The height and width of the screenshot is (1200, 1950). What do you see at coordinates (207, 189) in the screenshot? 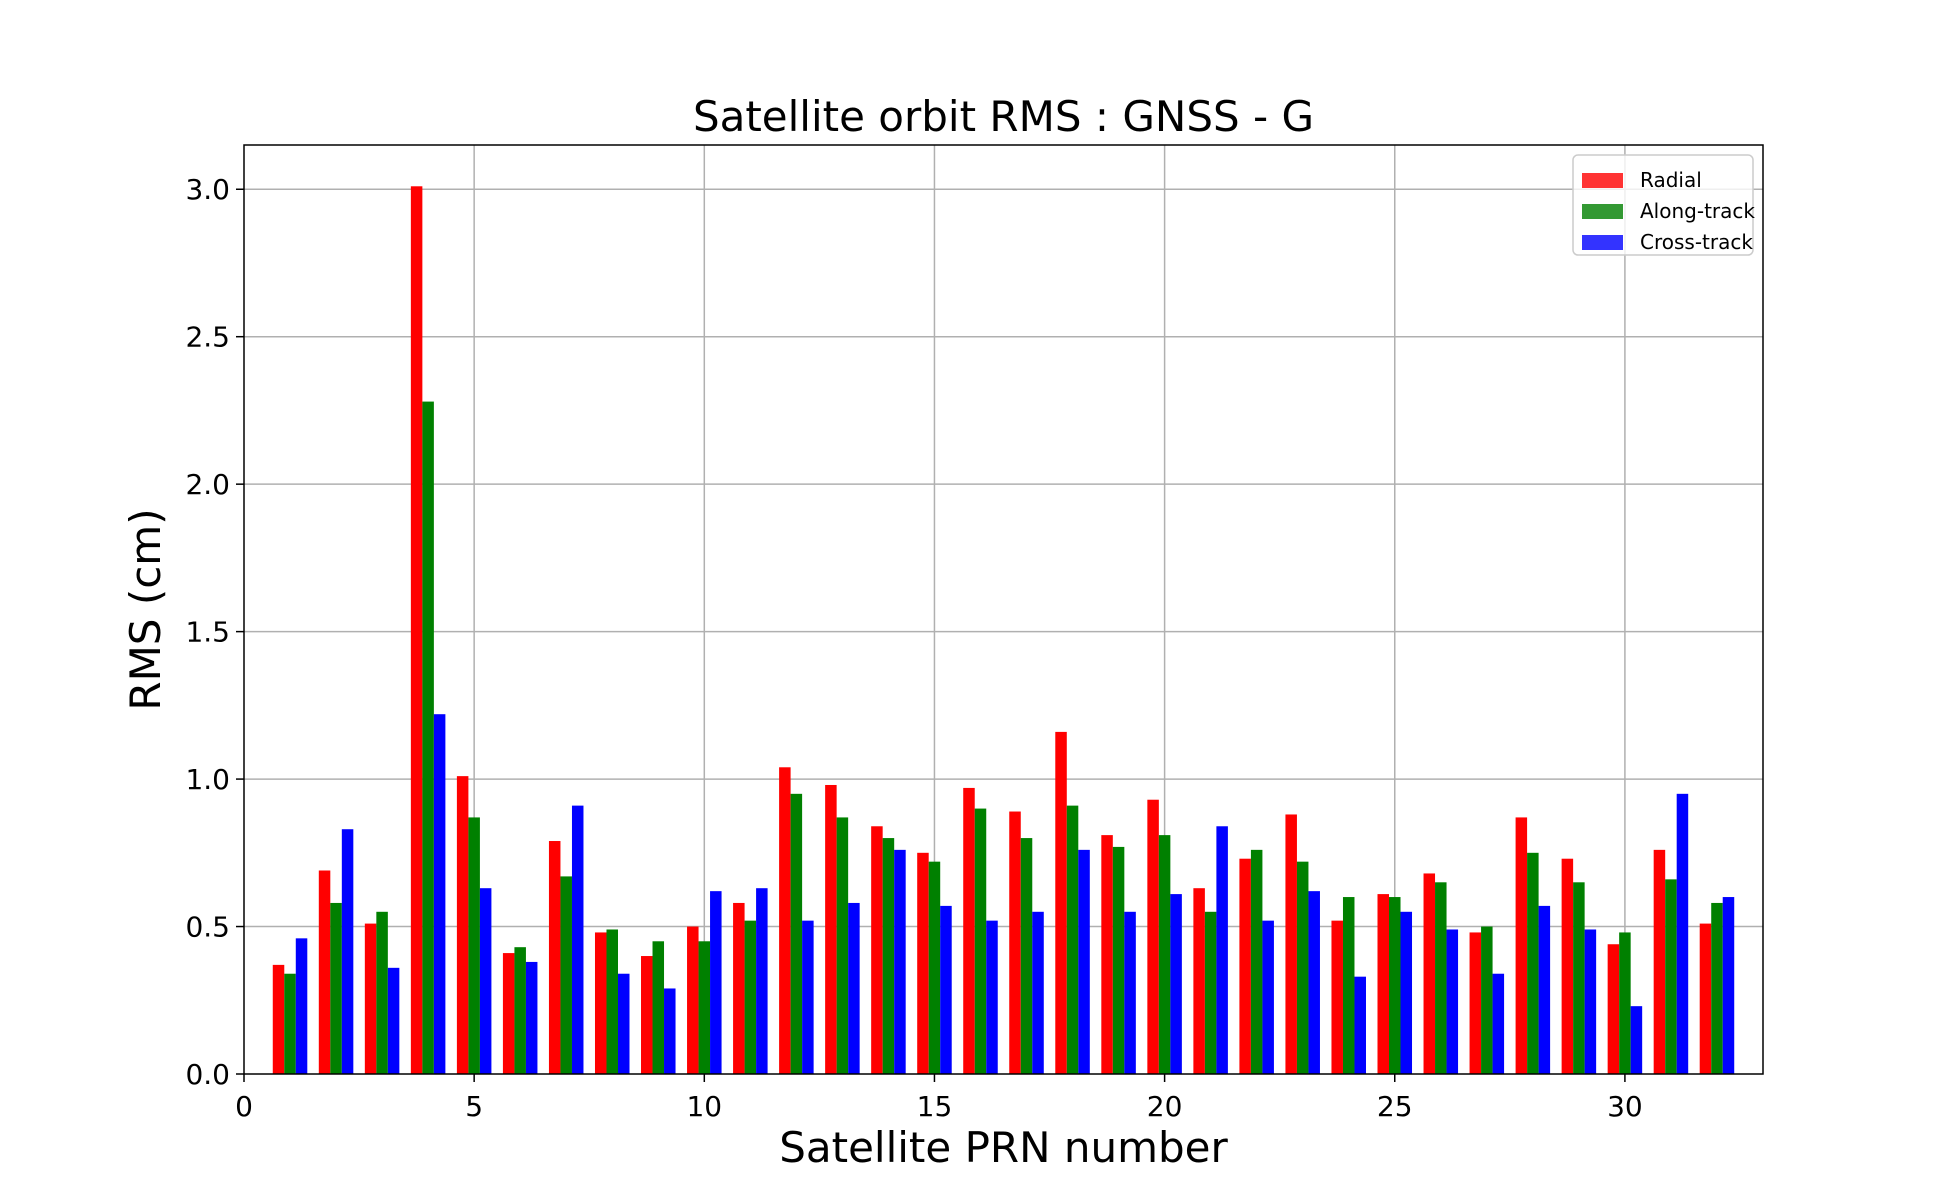
I see `y-tick-label: 3.0` at bounding box center [207, 189].